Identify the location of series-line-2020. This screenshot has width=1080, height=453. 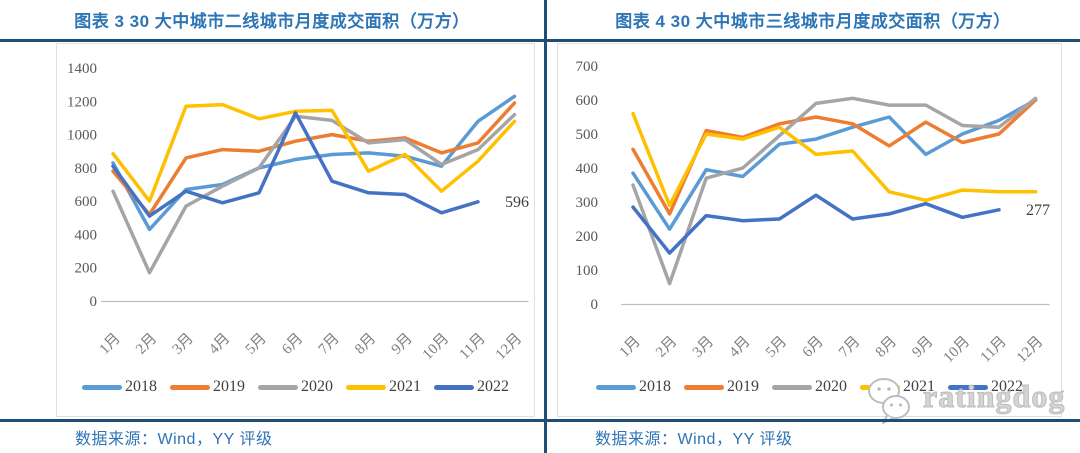
(314, 193).